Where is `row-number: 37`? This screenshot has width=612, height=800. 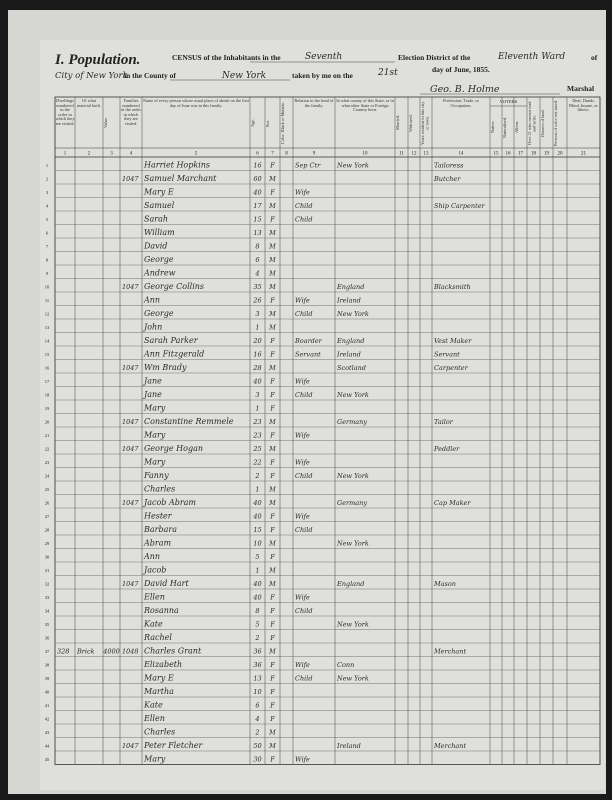 row-number: 37 is located at coordinates (47, 651).